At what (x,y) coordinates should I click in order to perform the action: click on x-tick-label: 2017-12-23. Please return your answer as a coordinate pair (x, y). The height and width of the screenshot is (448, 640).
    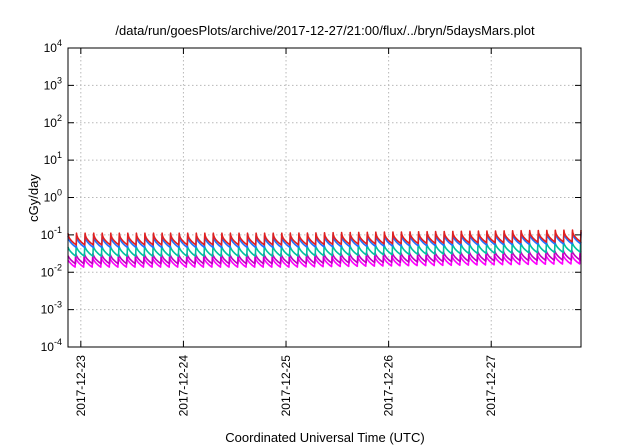
    Looking at the image, I should click on (81, 386).